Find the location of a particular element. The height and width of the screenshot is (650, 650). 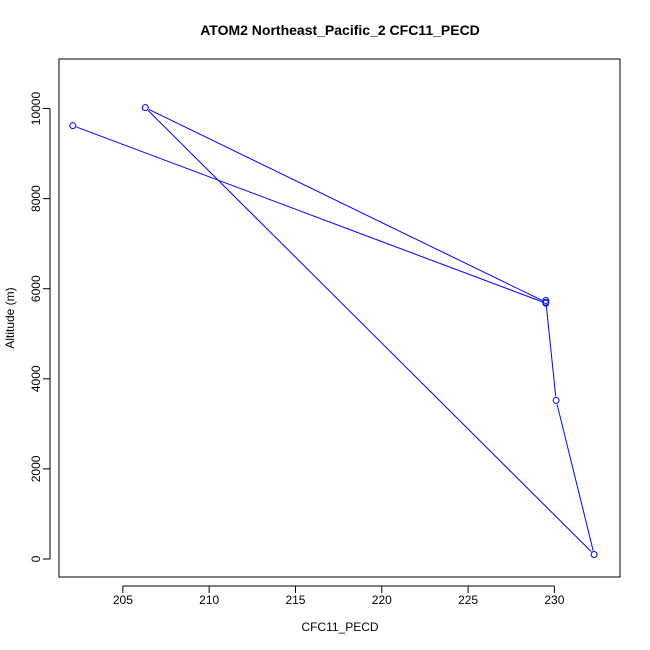

chart-title: ATOM2 Northeast_Pacific_2 CFC11_PECD is located at coordinates (340, 30).